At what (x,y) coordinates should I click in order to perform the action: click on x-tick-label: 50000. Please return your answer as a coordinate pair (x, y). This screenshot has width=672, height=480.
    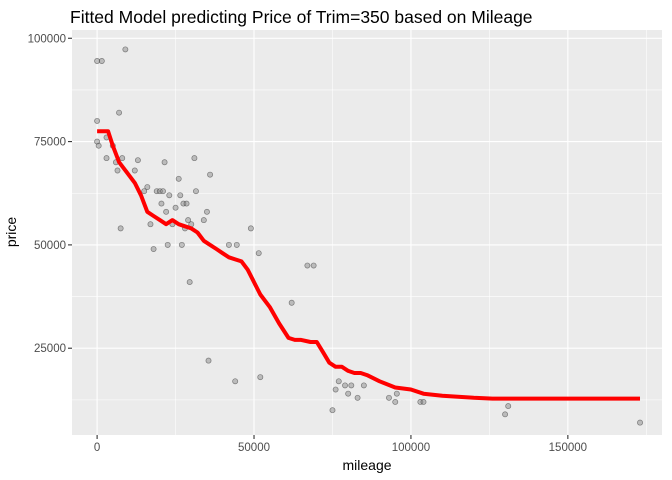
    Looking at the image, I should click on (254, 448).